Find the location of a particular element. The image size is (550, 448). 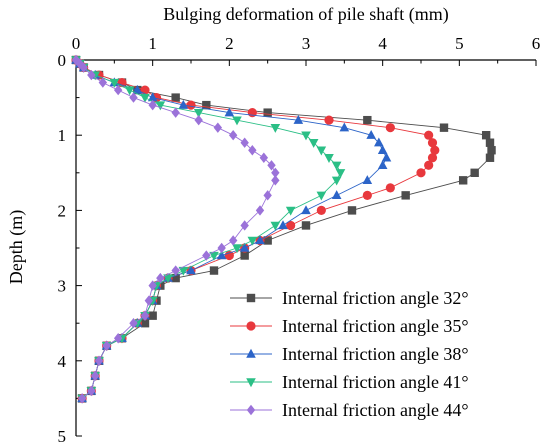

y-tick-label: 2 is located at coordinates (62, 210).